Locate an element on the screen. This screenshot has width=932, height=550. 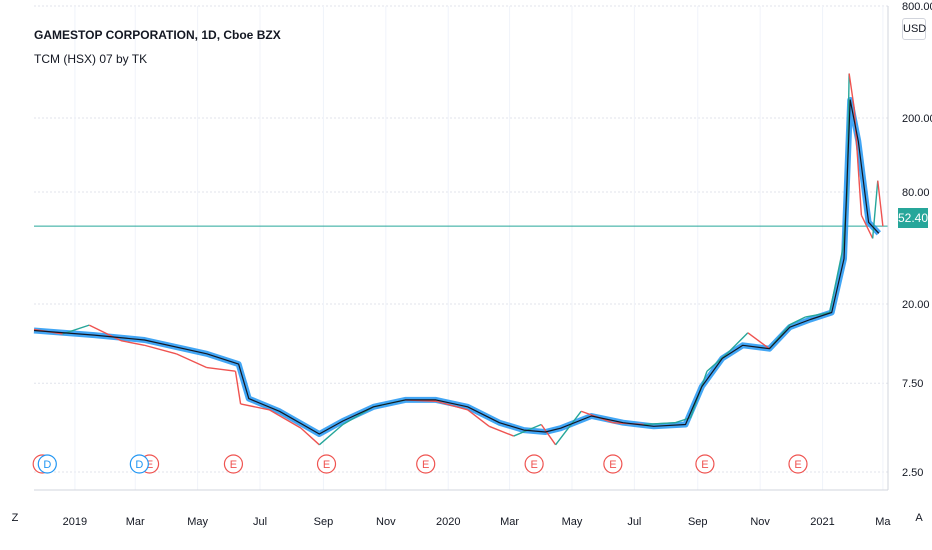
chart-title: GAMESTOP CORPORATION, 1D, Cboe BZX is located at coordinates (157, 35).